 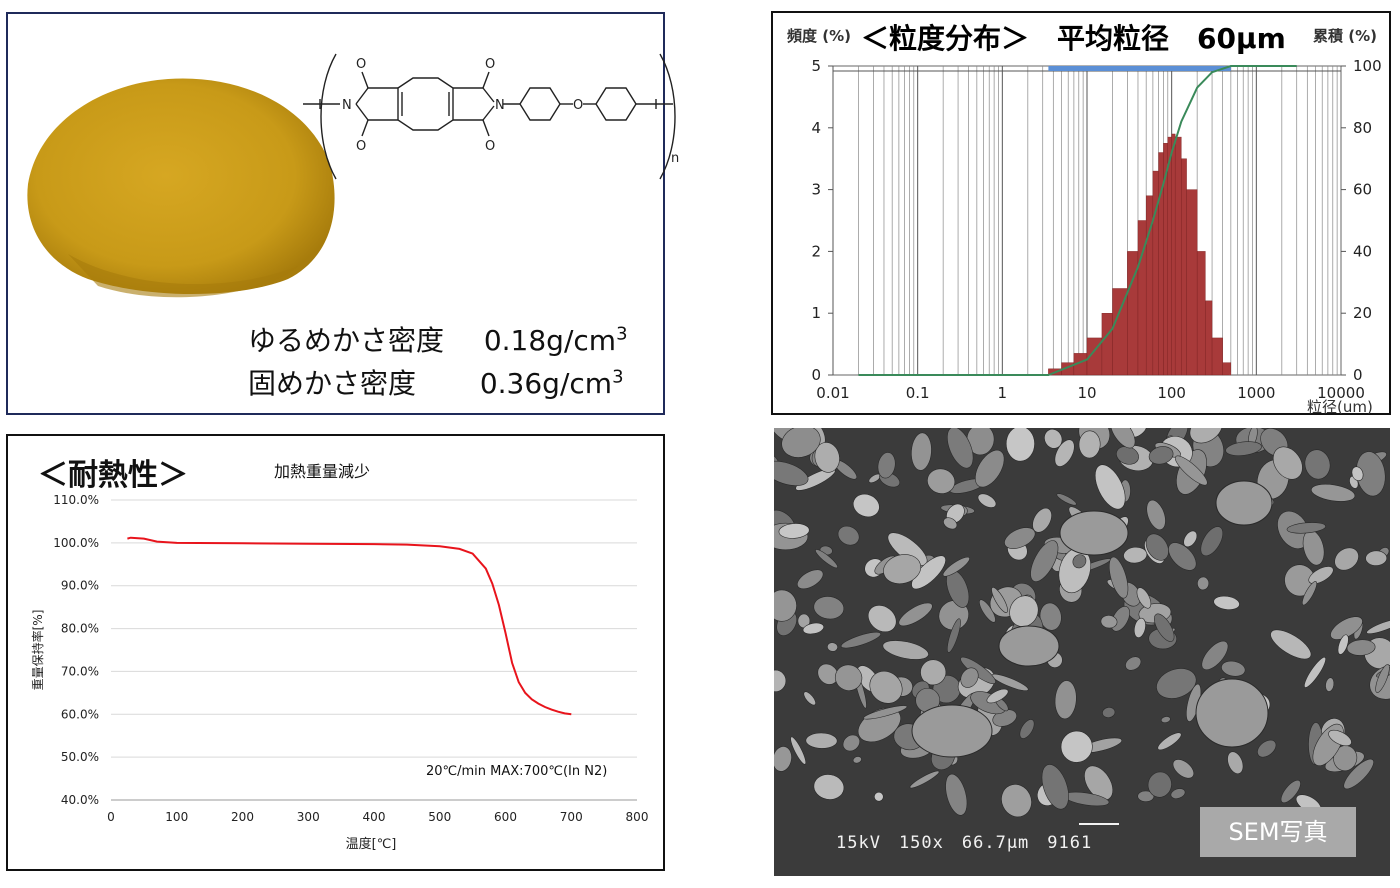 I want to click on psd-y-tick-label: 0, so click(x=816, y=375).